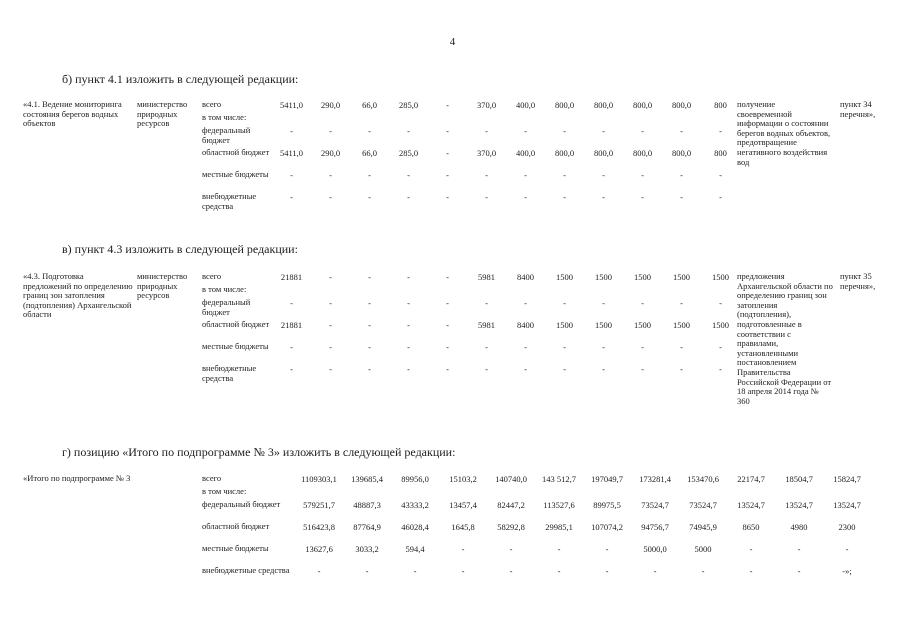 The image size is (905, 640). Describe the element at coordinates (452, 42) in the screenshot. I see `page-number: 4` at that location.